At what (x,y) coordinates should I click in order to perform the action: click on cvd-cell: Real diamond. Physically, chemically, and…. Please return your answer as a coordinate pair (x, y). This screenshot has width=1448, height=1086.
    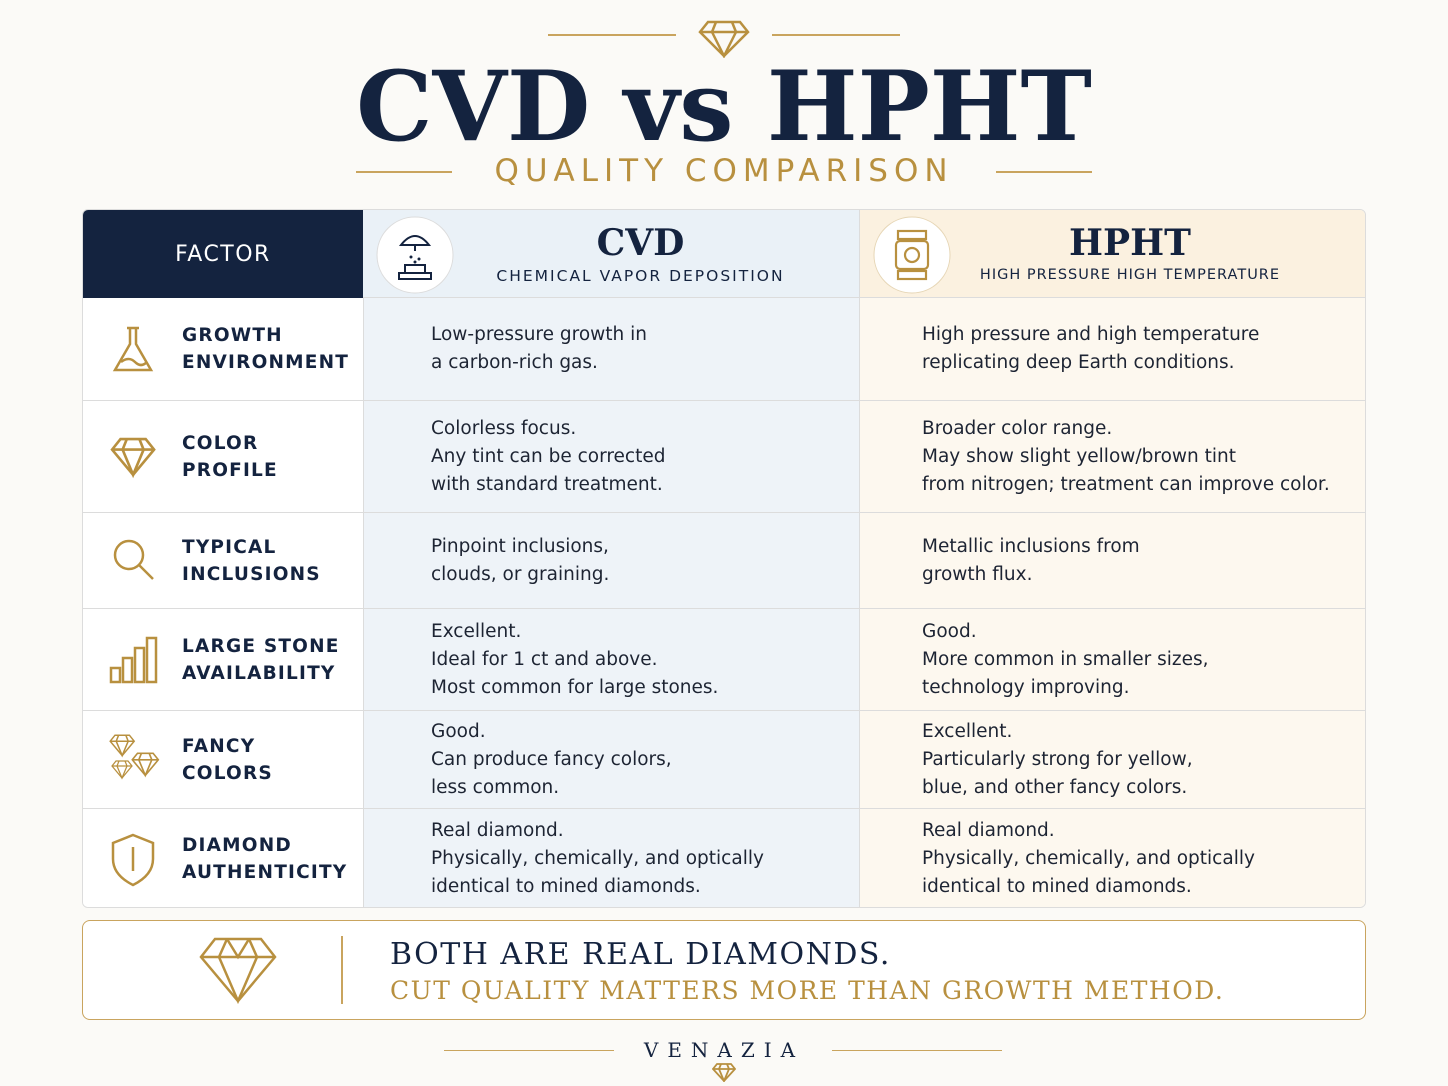
    Looking at the image, I should click on (611, 858).